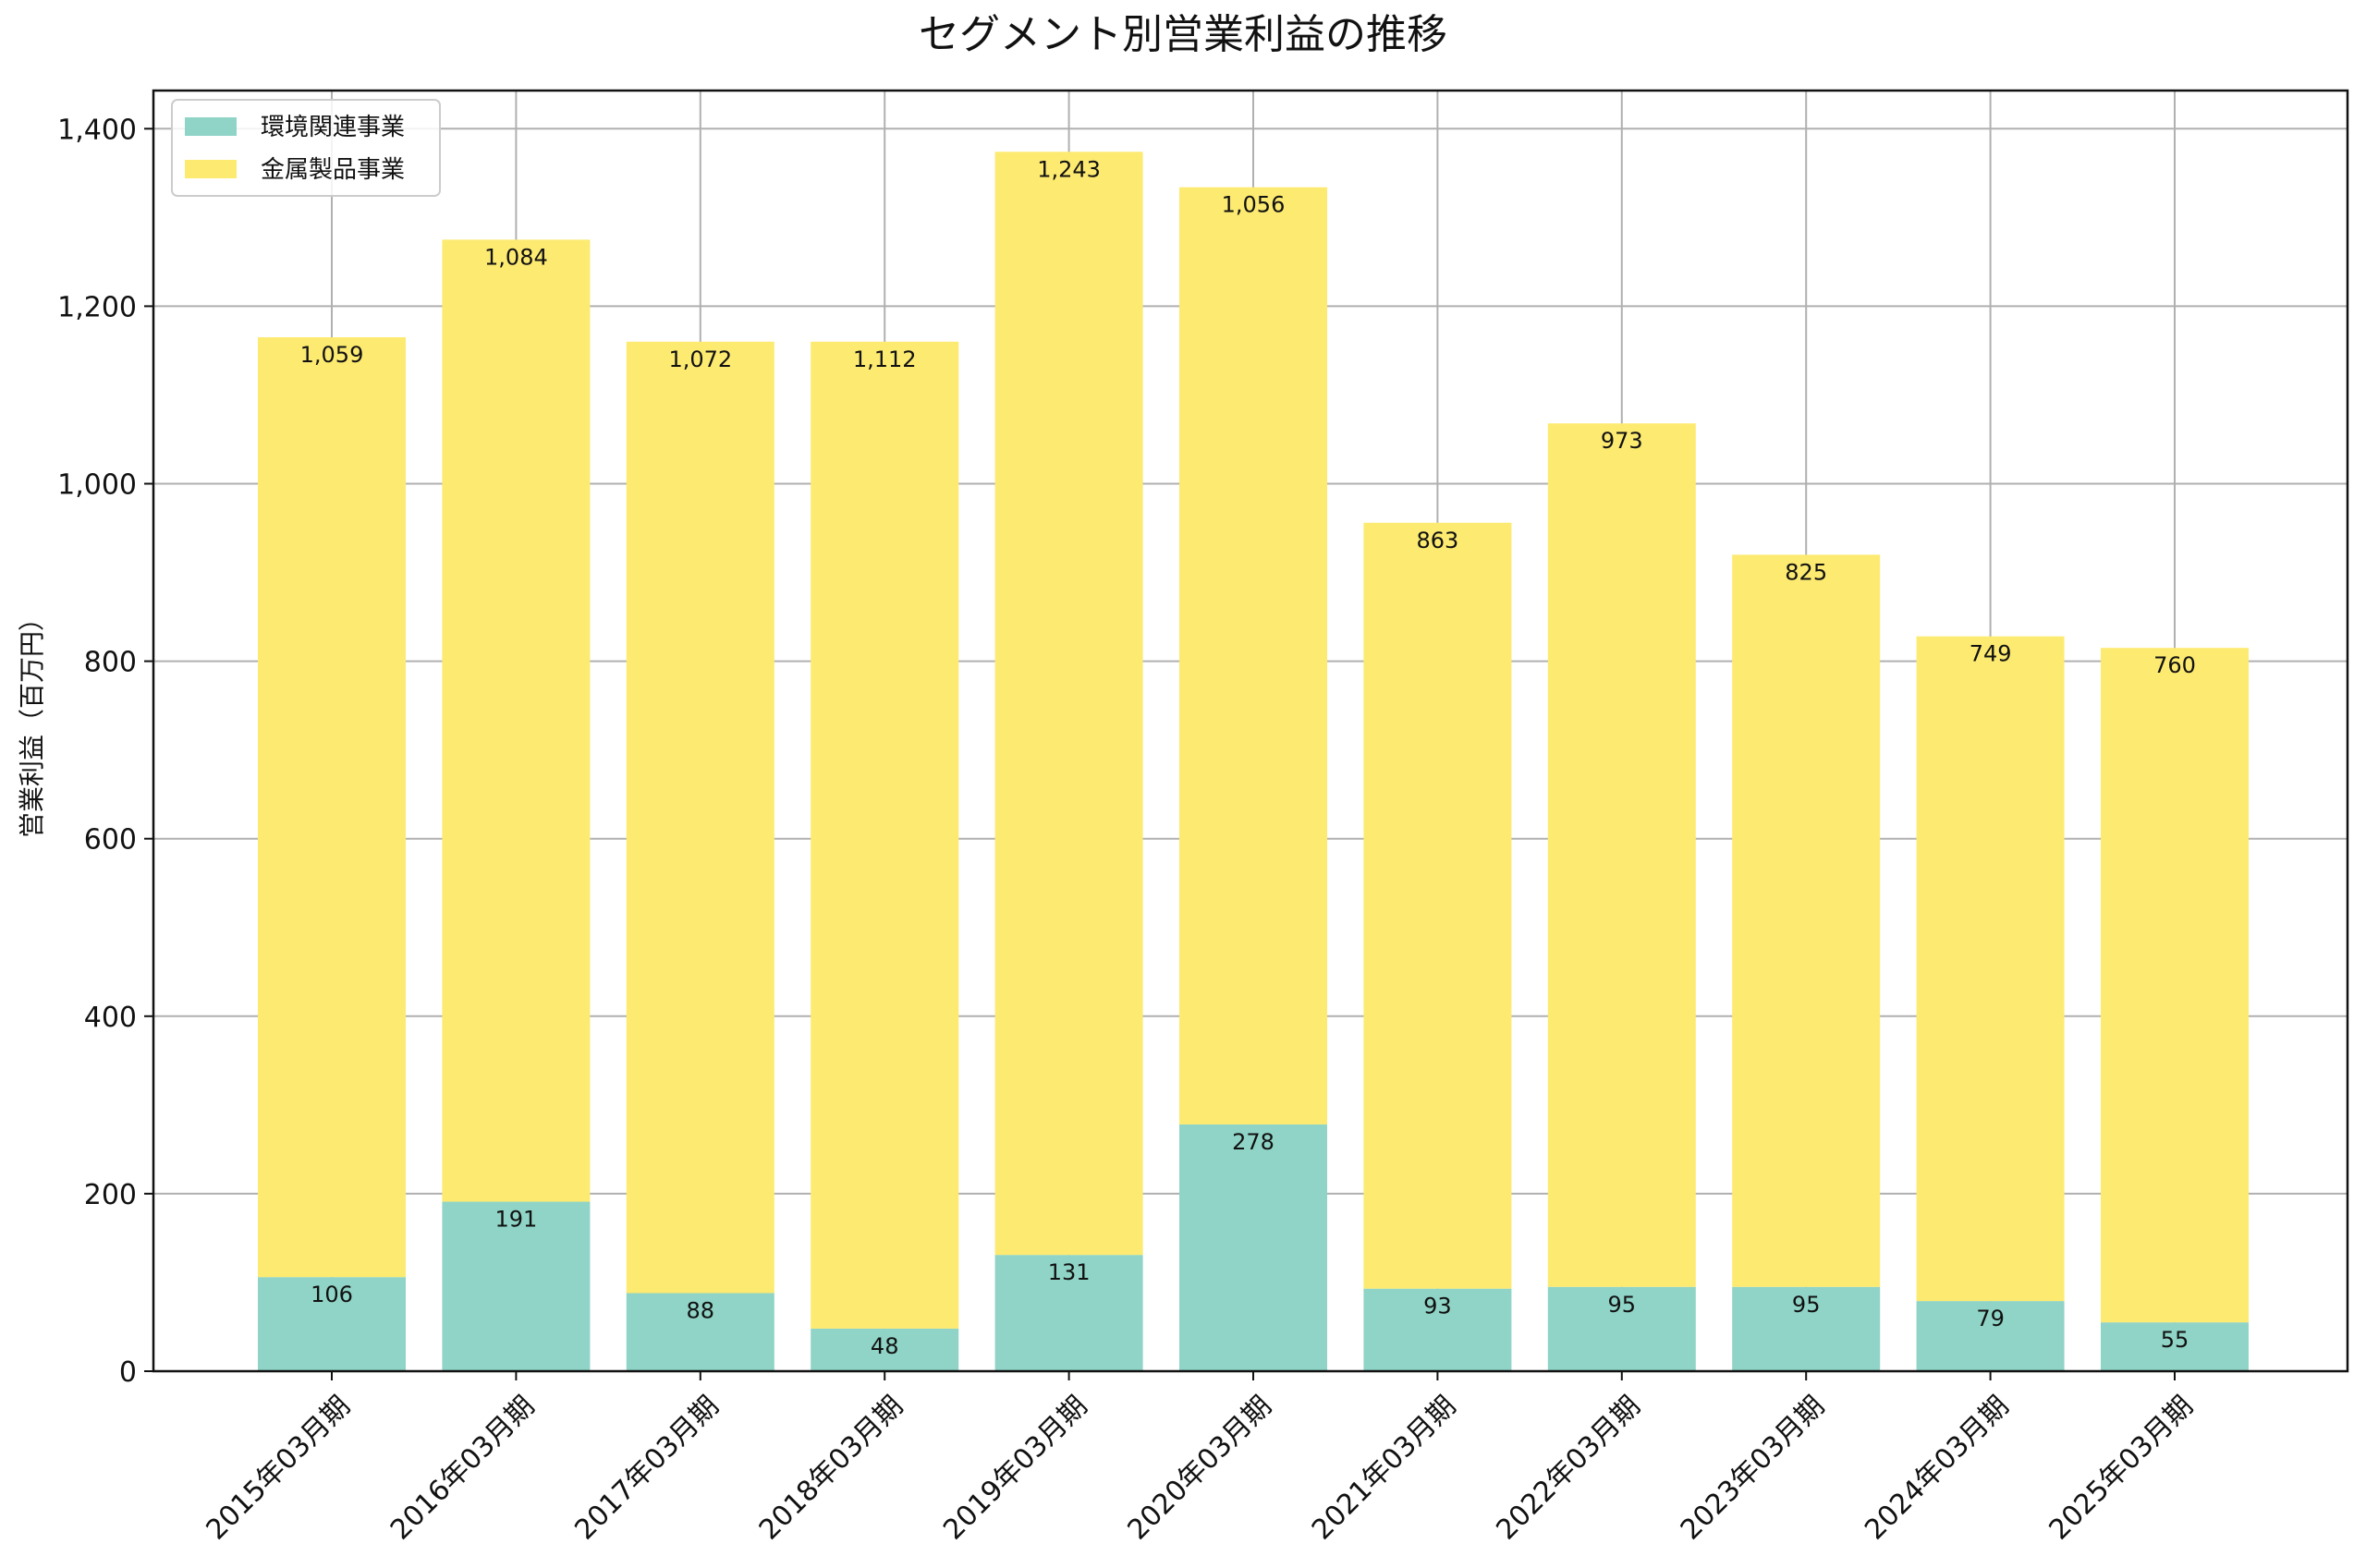 The height and width of the screenshot is (1568, 2366). What do you see at coordinates (831, 1468) in the screenshot?
I see `x-tick-label: 2018年03月期` at bounding box center [831, 1468].